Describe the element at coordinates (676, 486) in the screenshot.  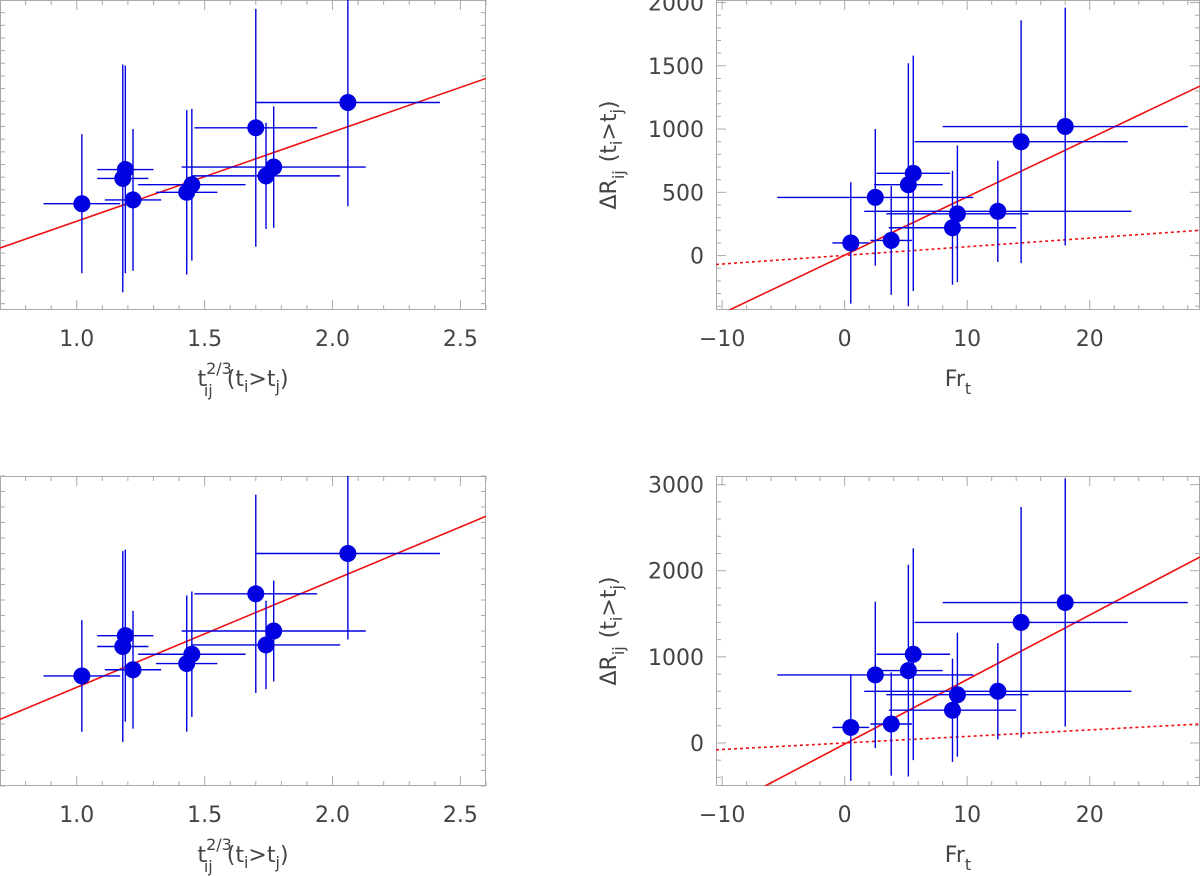
I see `y-tick-label: 3000` at that location.